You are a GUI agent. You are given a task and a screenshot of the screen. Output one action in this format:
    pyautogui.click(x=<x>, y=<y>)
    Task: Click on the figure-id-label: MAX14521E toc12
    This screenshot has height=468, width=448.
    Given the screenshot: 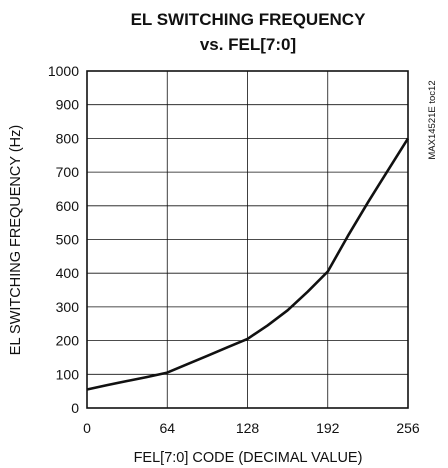 What is the action you would take?
    pyautogui.click(x=432, y=119)
    